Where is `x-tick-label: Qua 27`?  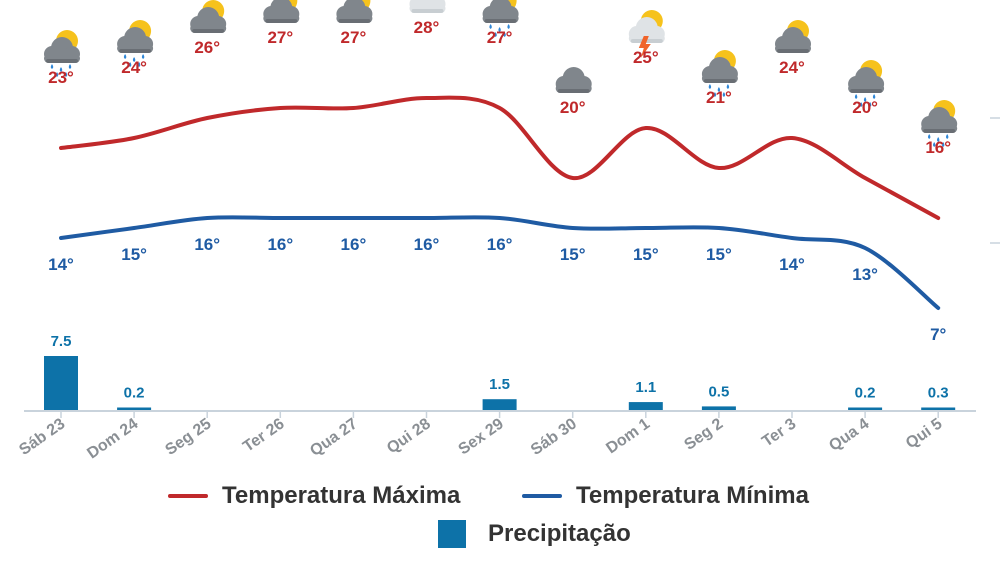 x-tick-label: Qua 27 is located at coordinates (334, 437).